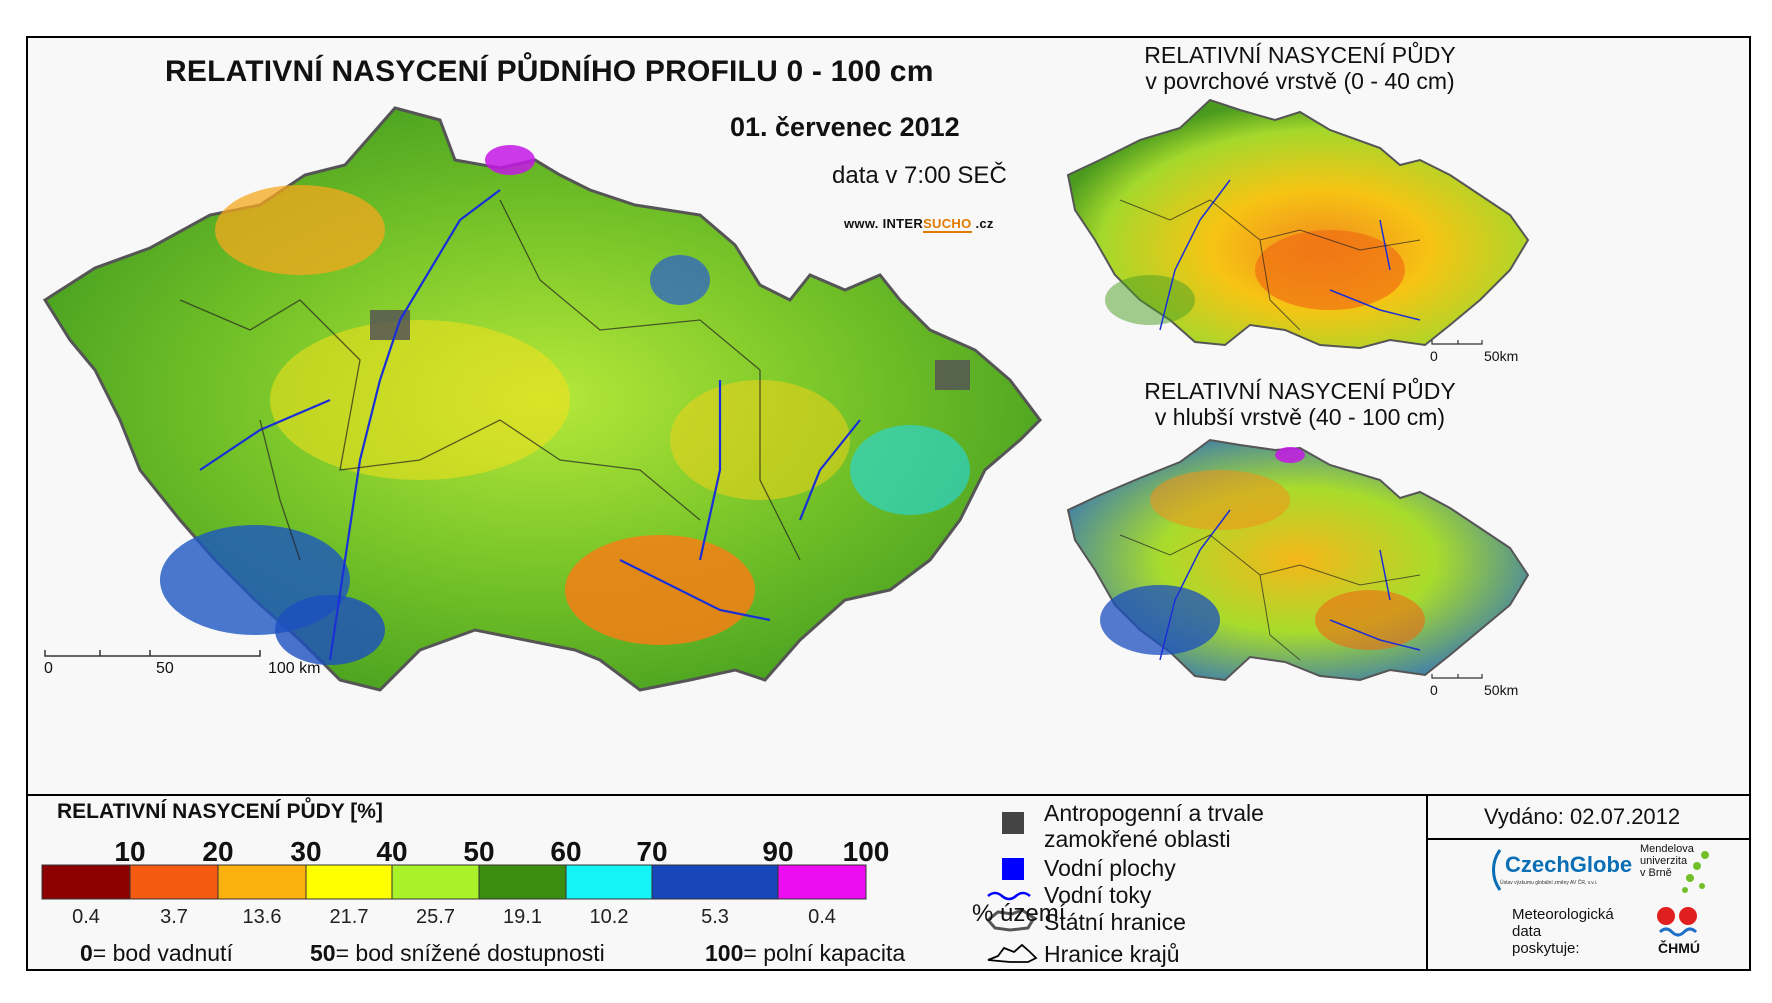  I want to click on main-map-yellow-center, so click(420, 400).